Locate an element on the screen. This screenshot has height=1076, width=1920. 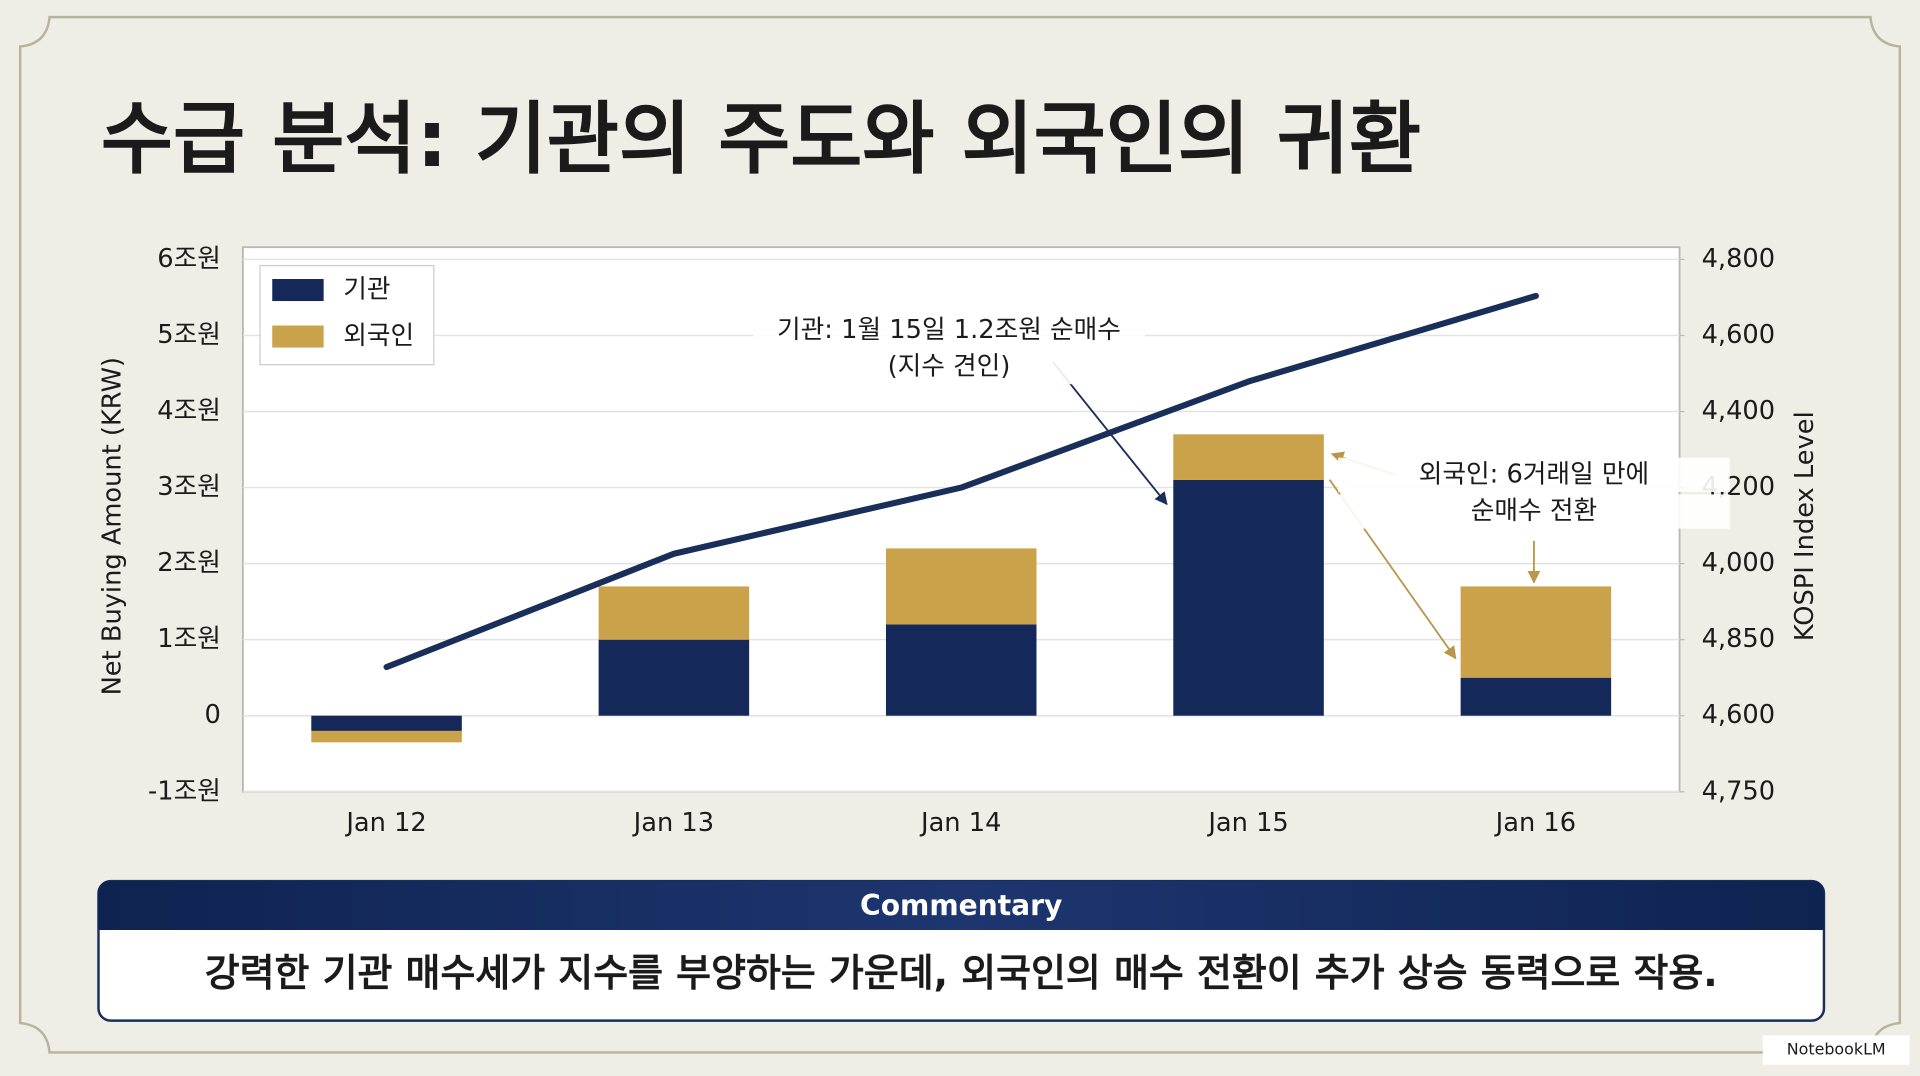
annotation: 순매수 전환 is located at coordinates (1534, 511).